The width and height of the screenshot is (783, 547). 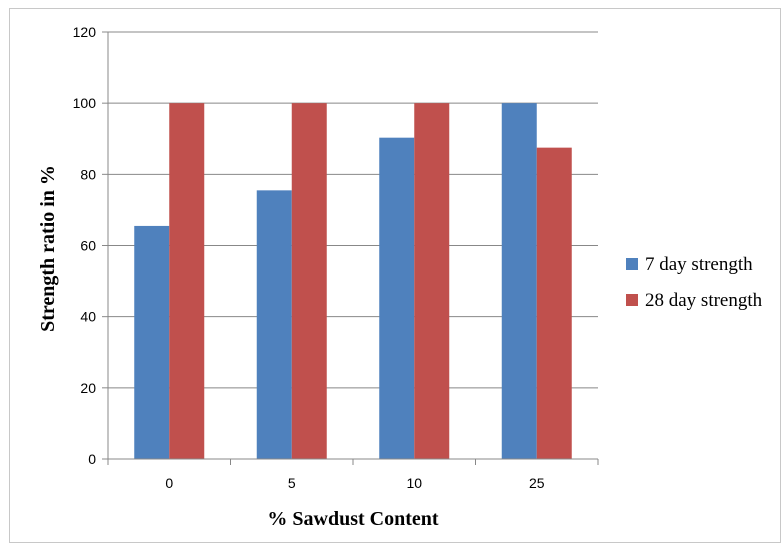 What do you see at coordinates (694, 282) in the screenshot?
I see `legend: 7 day strength 28 day strength` at bounding box center [694, 282].